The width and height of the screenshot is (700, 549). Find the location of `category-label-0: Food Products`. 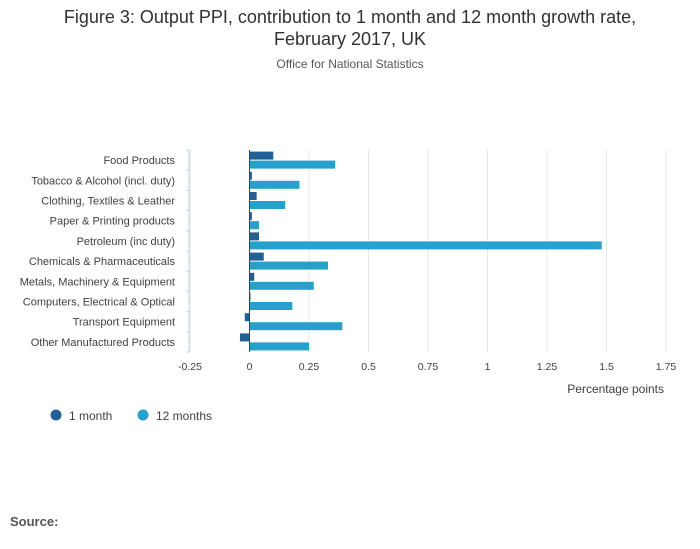

category-label-0: Food Products is located at coordinates (139, 161).